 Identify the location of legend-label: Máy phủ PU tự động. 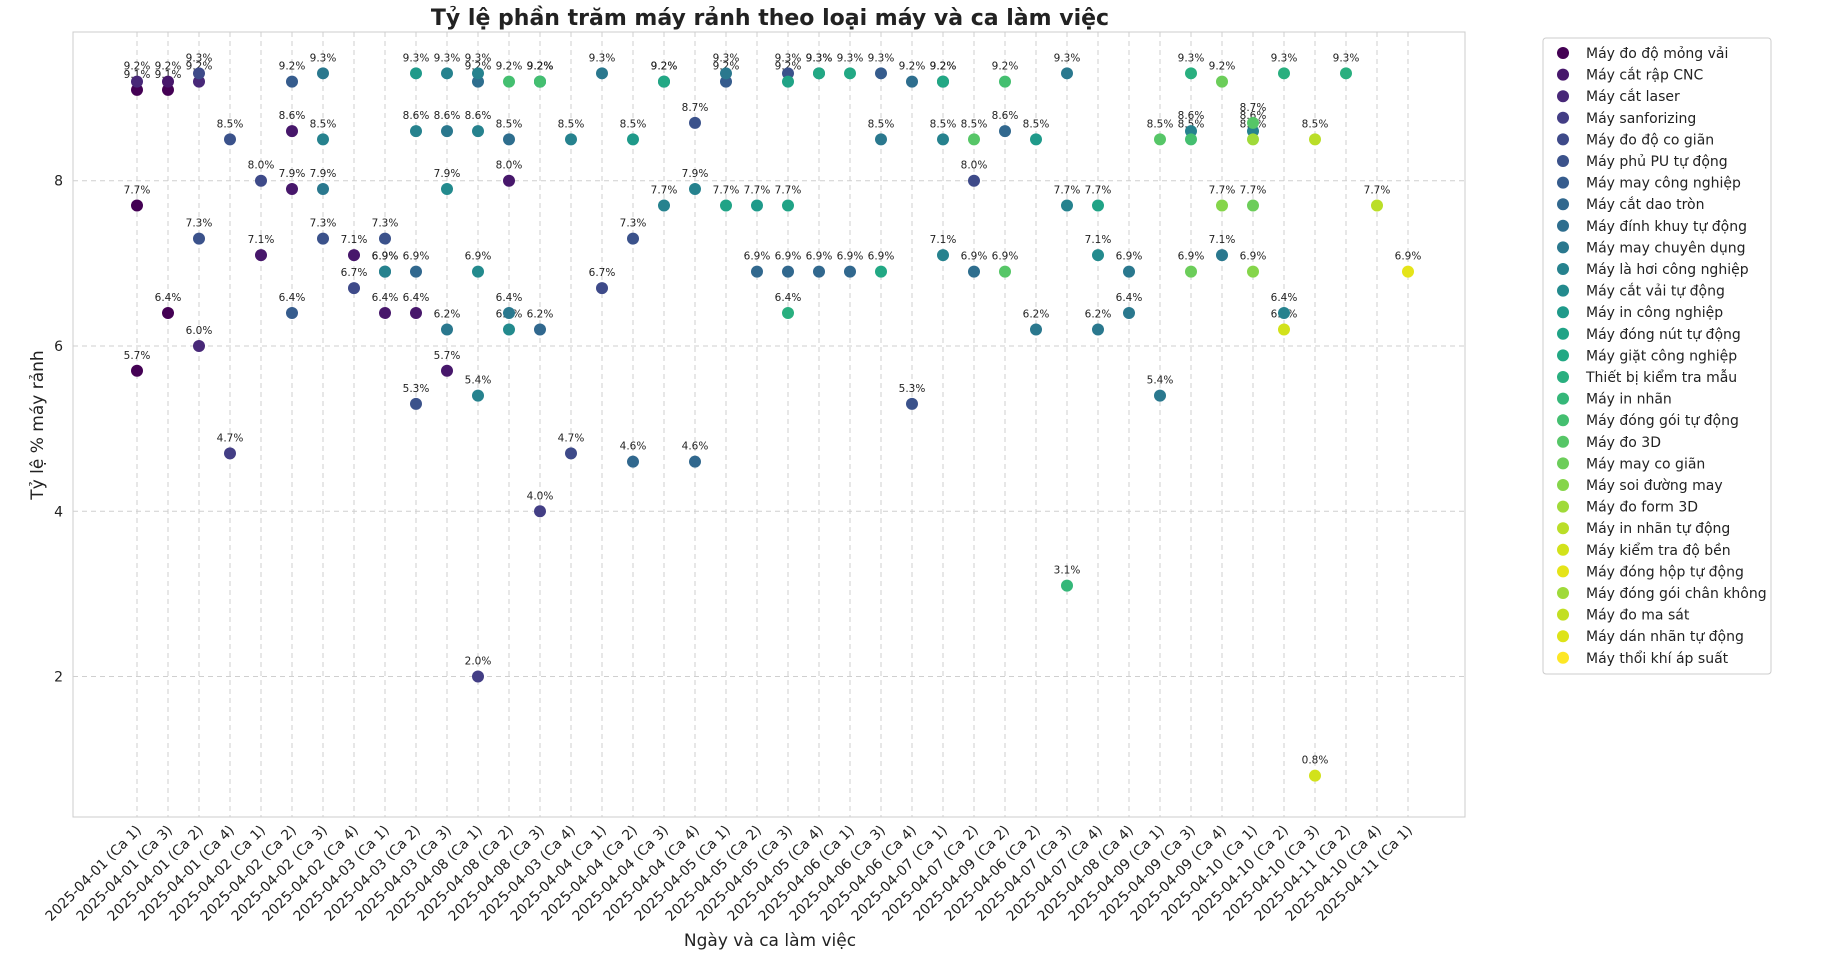
(1657, 162).